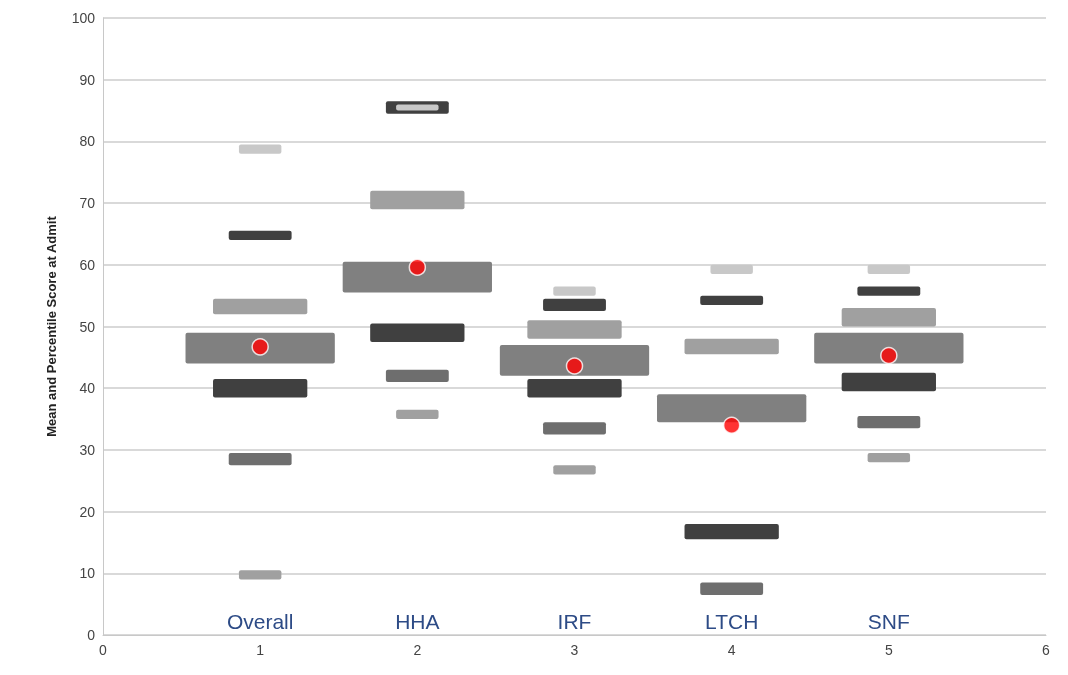 The image size is (1068, 675). Describe the element at coordinates (87, 573) in the screenshot. I see `y-tick-label: 10` at that location.